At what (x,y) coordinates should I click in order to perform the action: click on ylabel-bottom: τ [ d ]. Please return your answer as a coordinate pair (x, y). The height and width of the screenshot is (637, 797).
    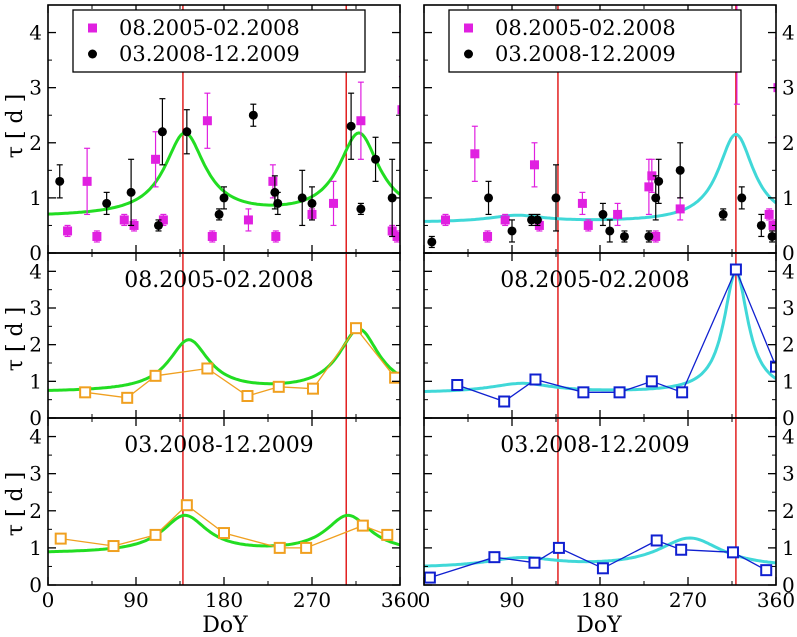
    Looking at the image, I should click on (15, 504).